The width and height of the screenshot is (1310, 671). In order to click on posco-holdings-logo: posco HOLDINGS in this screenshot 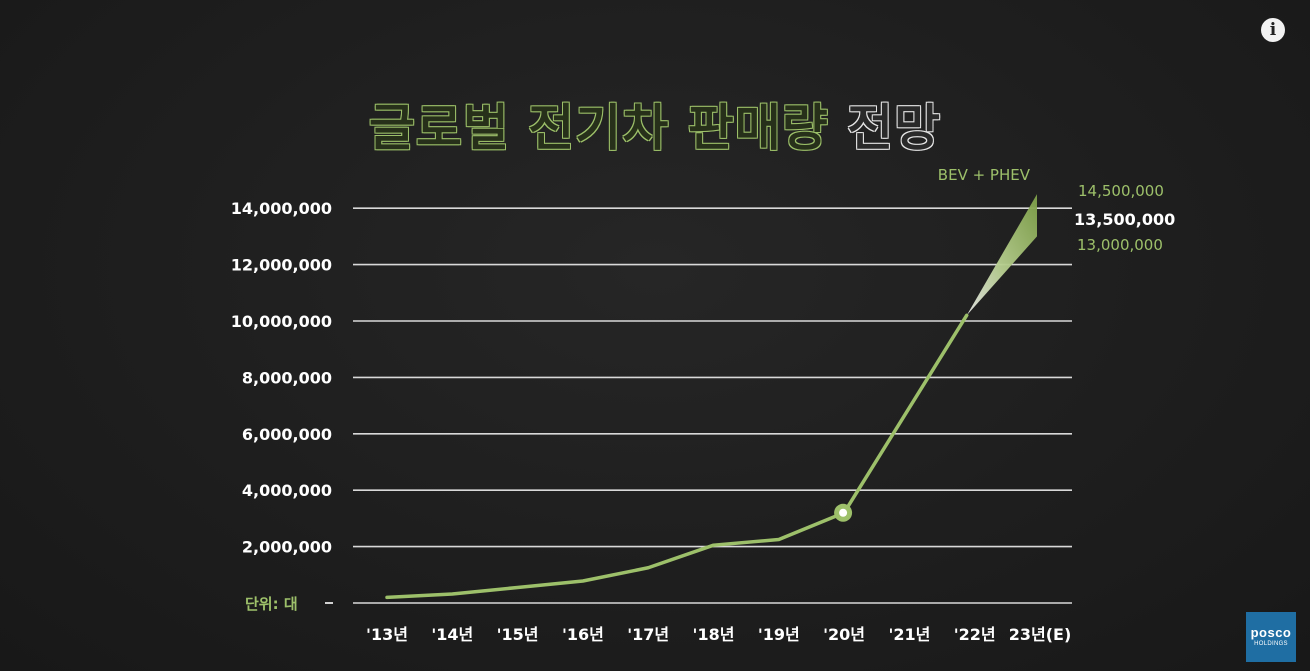, I will do `click(1271, 637)`.